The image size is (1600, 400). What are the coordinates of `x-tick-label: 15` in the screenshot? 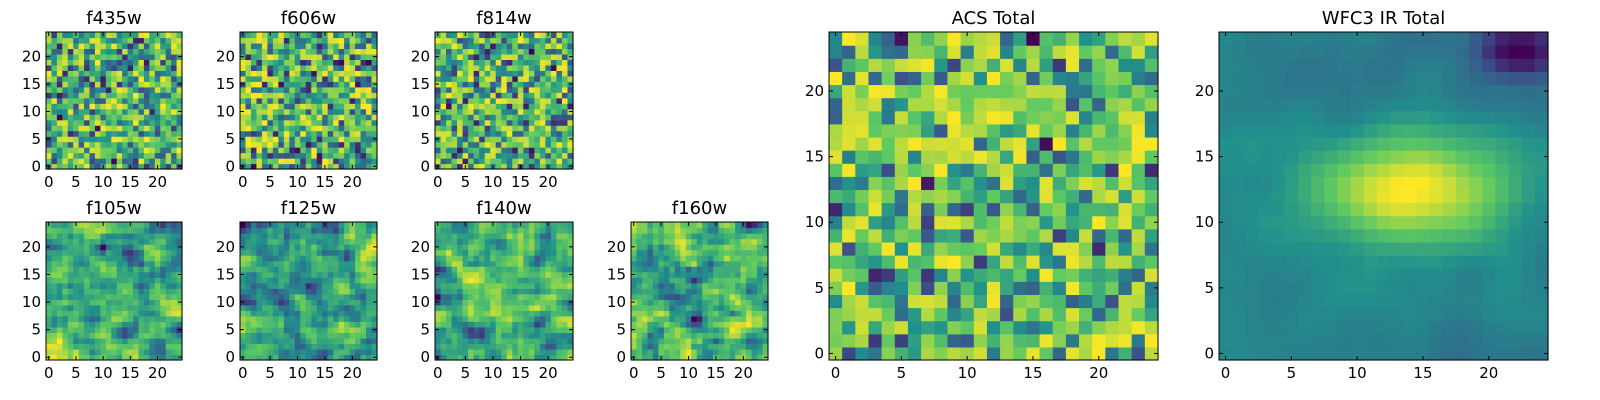 It's located at (520, 182).